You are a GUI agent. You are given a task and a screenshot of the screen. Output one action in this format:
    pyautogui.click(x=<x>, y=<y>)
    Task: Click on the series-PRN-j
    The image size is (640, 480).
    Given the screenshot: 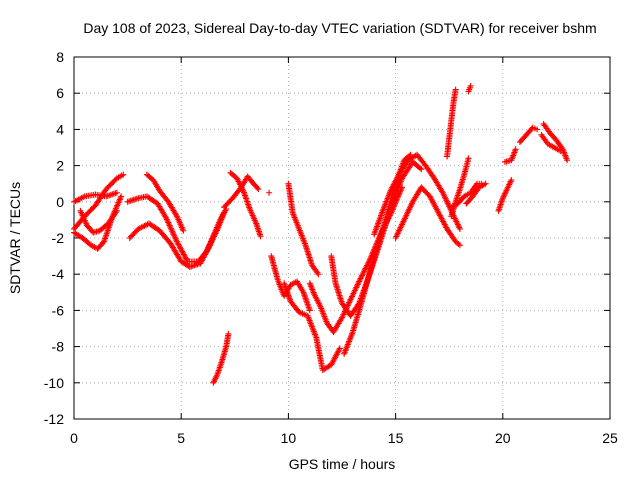 What is the action you would take?
    pyautogui.click(x=245, y=204)
    